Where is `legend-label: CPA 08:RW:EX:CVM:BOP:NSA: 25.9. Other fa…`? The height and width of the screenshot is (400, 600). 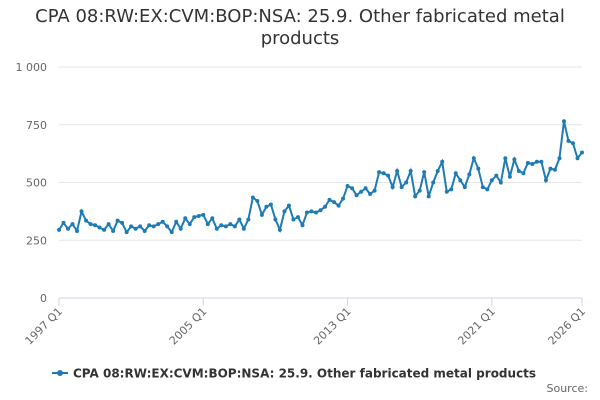 legend-label: CPA 08:RW:EX:CVM:BOP:NSA: 25.9. Other fa… is located at coordinates (304, 374).